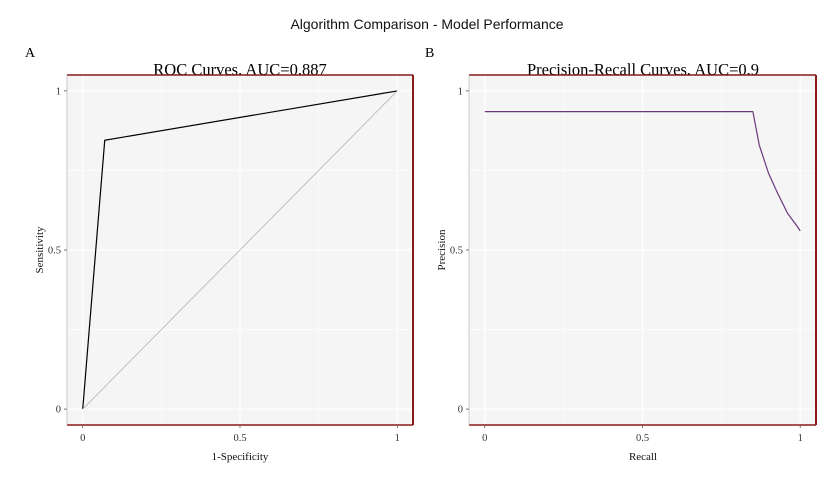 This screenshot has width=839, height=495. I want to click on panel-label: A, so click(30, 53).